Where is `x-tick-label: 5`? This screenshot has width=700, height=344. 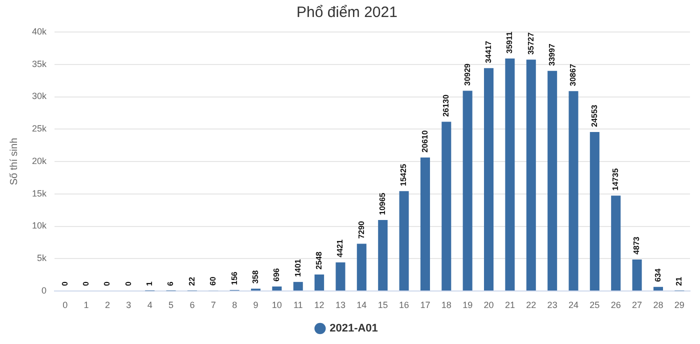 x-tick-label: 5 is located at coordinates (171, 305).